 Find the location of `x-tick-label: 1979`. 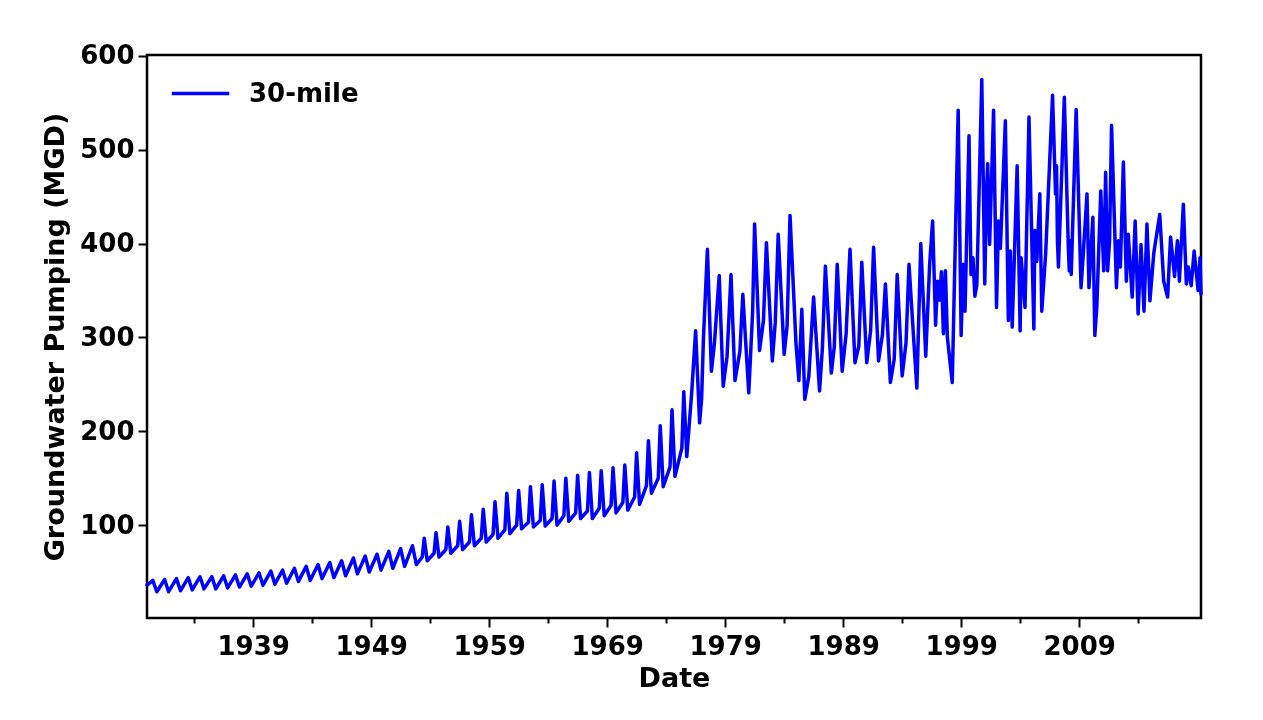

x-tick-label: 1979 is located at coordinates (725, 645).